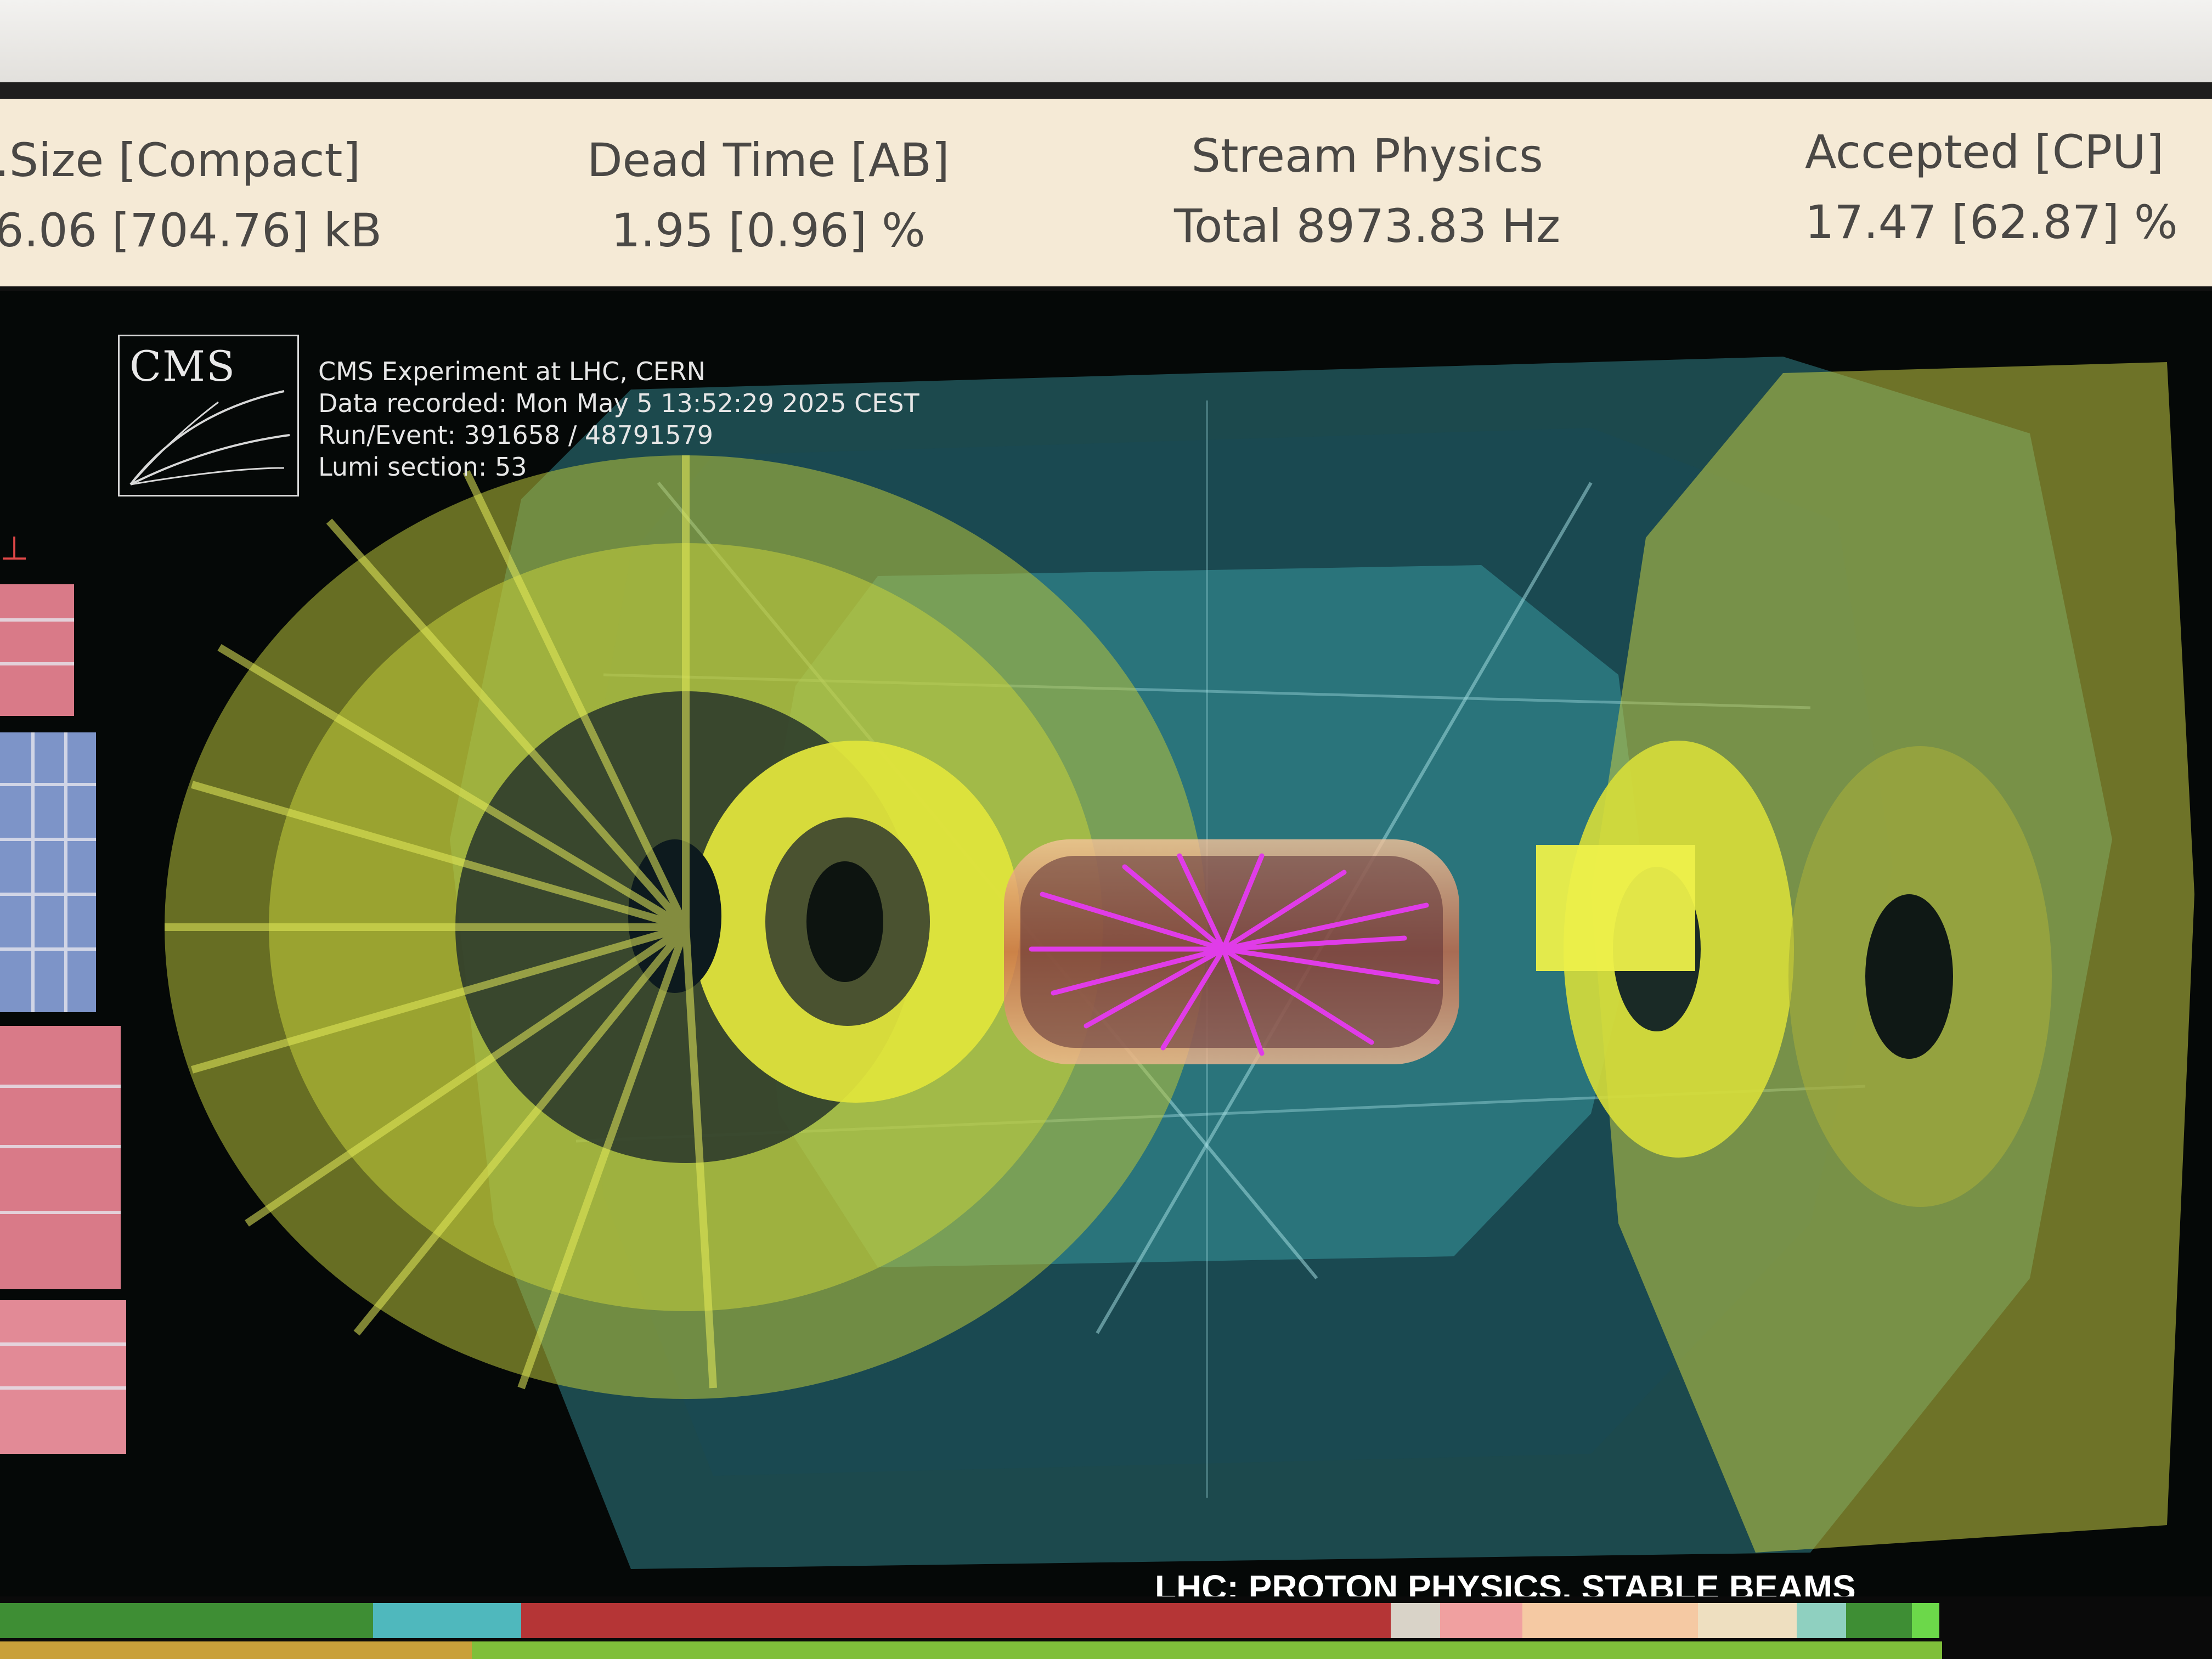  What do you see at coordinates (1984, 152) in the screenshot?
I see `accepted-label: Accepted [CPU]` at bounding box center [1984, 152].